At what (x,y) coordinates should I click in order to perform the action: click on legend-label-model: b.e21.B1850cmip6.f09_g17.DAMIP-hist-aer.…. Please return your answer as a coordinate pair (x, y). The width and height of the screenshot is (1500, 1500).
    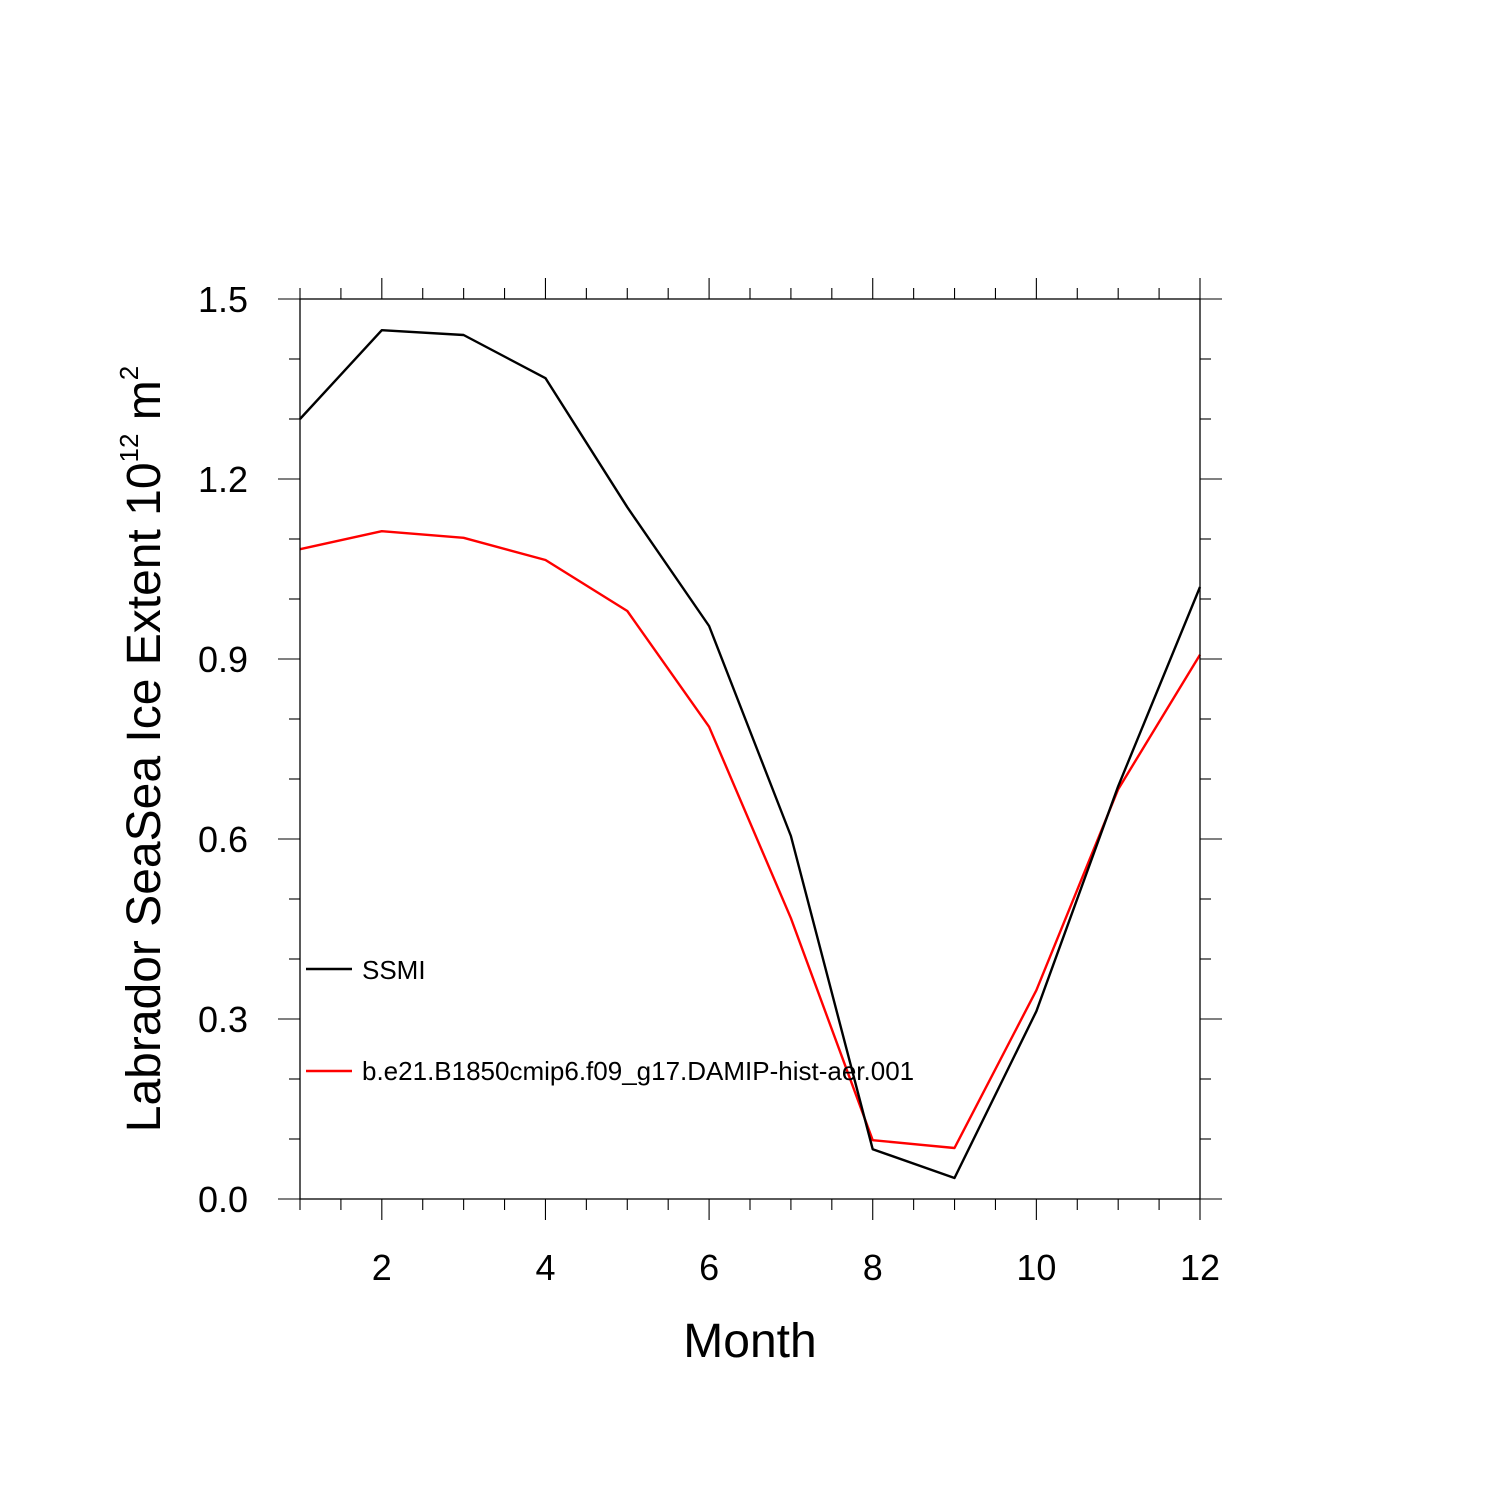
    Looking at the image, I should click on (638, 1071).